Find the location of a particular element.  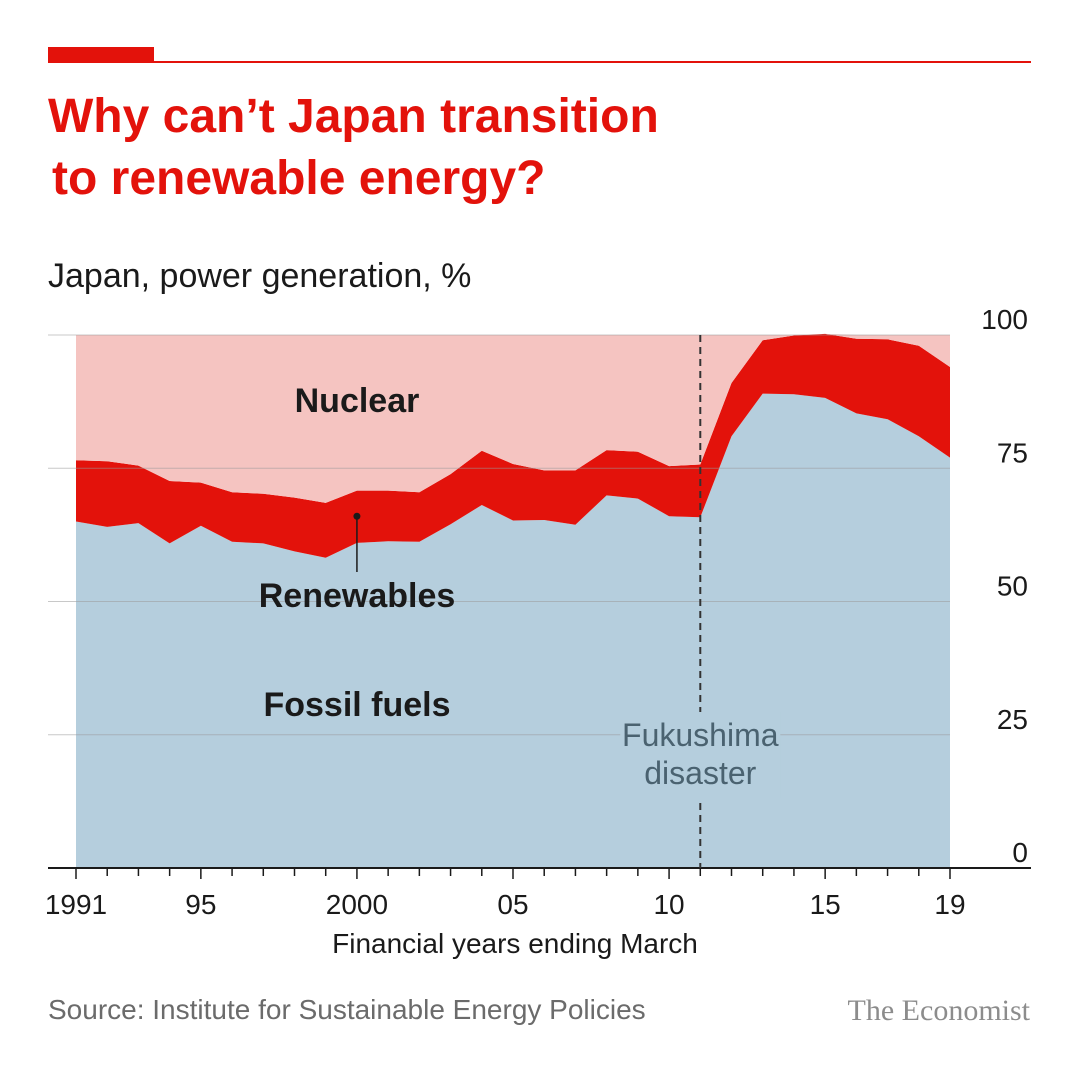

top-rule is located at coordinates (539, 62).